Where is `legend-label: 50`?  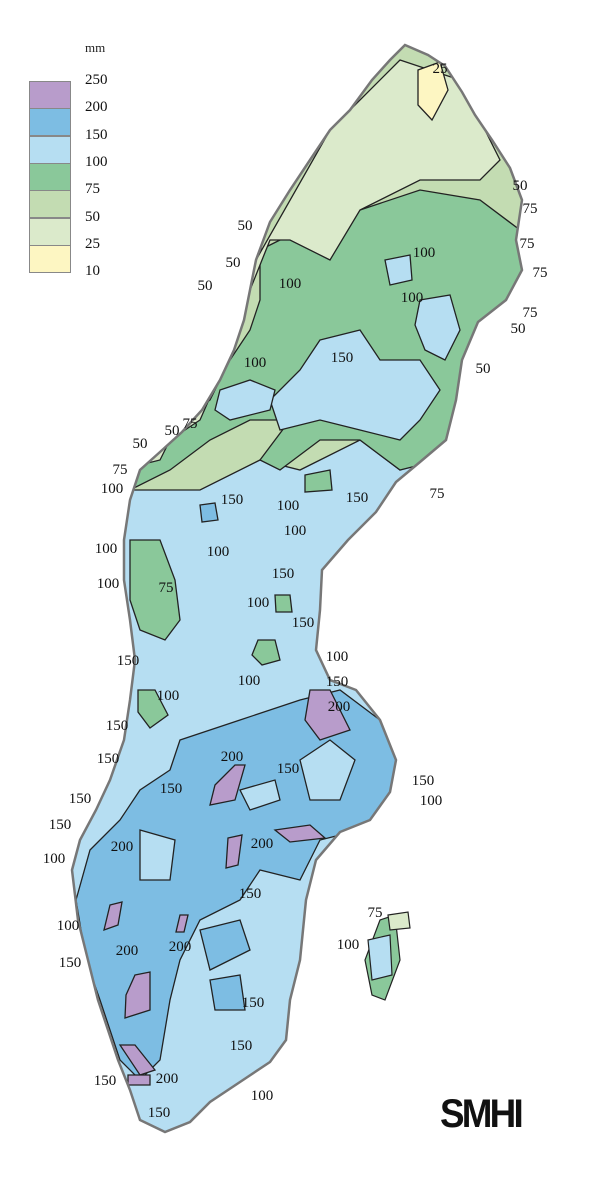
legend-label: 50 is located at coordinates (92, 216).